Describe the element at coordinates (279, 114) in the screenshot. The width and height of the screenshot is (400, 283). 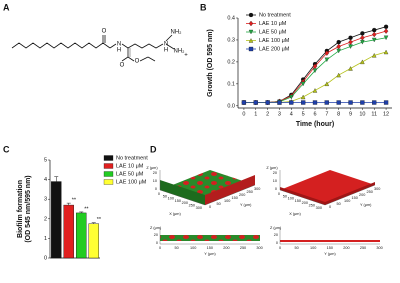
I see `x-tick-label: 3` at that location.